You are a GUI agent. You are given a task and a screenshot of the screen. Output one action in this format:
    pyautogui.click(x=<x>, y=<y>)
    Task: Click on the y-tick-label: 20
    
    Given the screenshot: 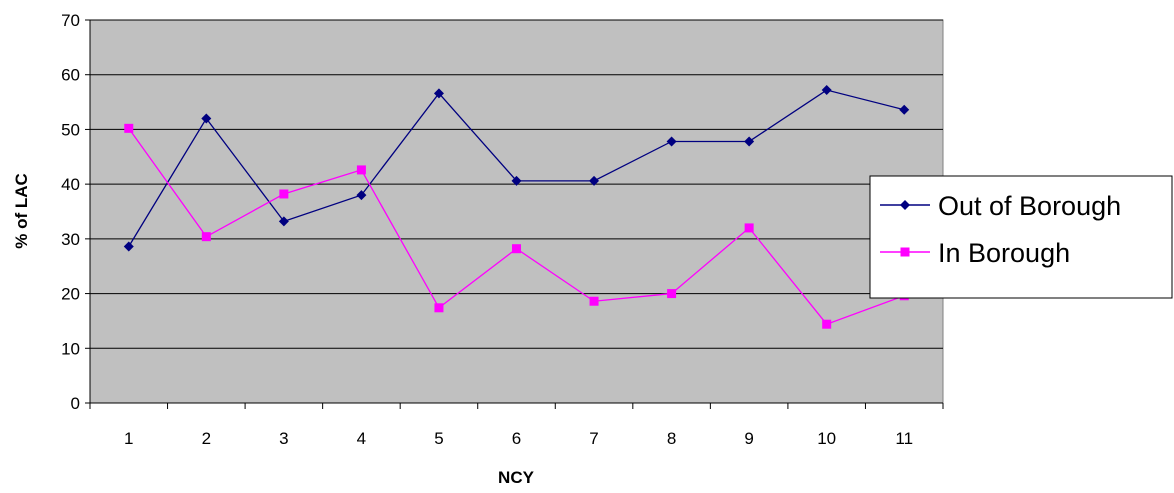 What is the action you would take?
    pyautogui.click(x=70, y=294)
    